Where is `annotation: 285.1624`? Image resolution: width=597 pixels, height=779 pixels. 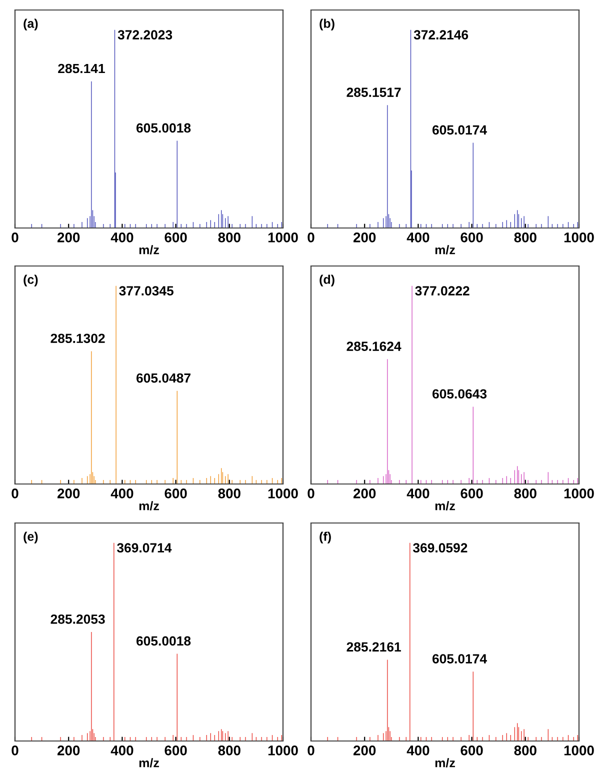
annotation: 285.1624 is located at coordinates (374, 346).